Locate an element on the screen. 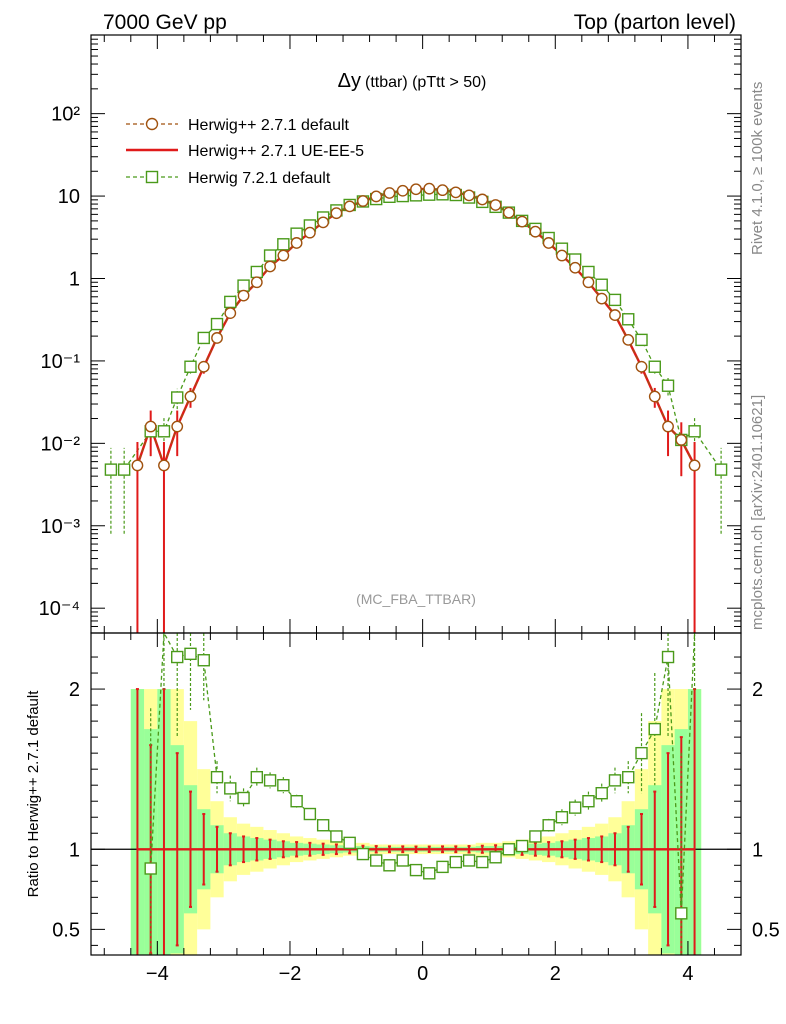 The height and width of the screenshot is (1024, 786). x-tick-label: 2 is located at coordinates (555, 974).